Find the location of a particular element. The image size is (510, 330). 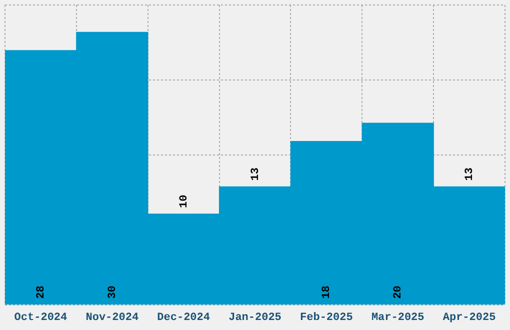

x-tick-label: Mar-2025 is located at coordinates (398, 318).